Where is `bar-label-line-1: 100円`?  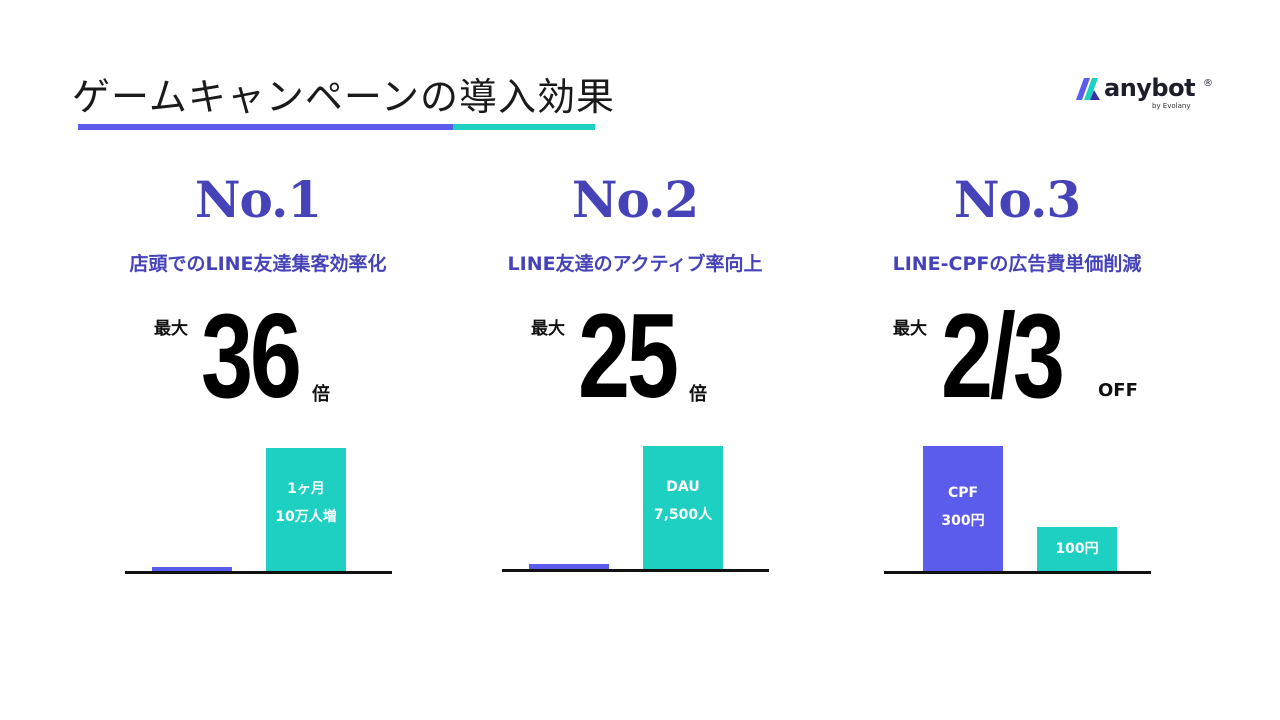
bar-label-line-1: 100円 is located at coordinates (1077, 549).